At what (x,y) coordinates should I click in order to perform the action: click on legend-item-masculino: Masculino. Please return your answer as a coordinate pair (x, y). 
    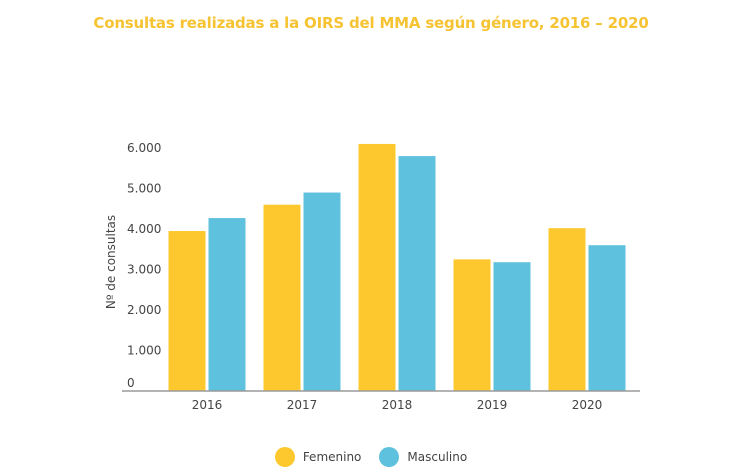
    Looking at the image, I should click on (423, 457).